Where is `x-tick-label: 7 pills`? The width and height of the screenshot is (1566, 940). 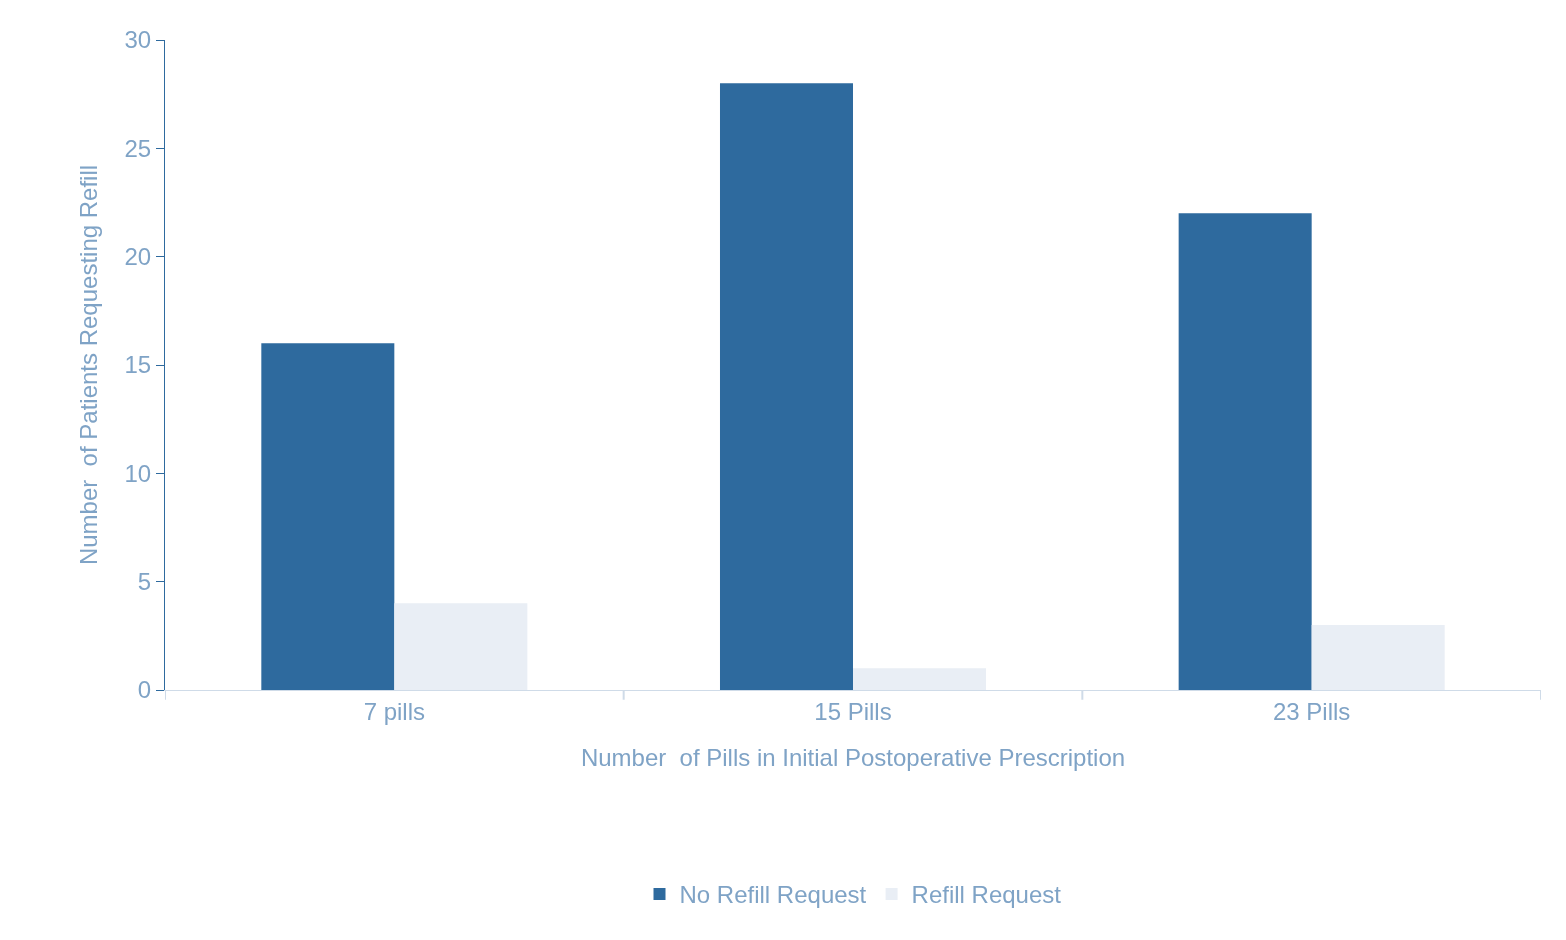 x-tick-label: 7 pills is located at coordinates (394, 711).